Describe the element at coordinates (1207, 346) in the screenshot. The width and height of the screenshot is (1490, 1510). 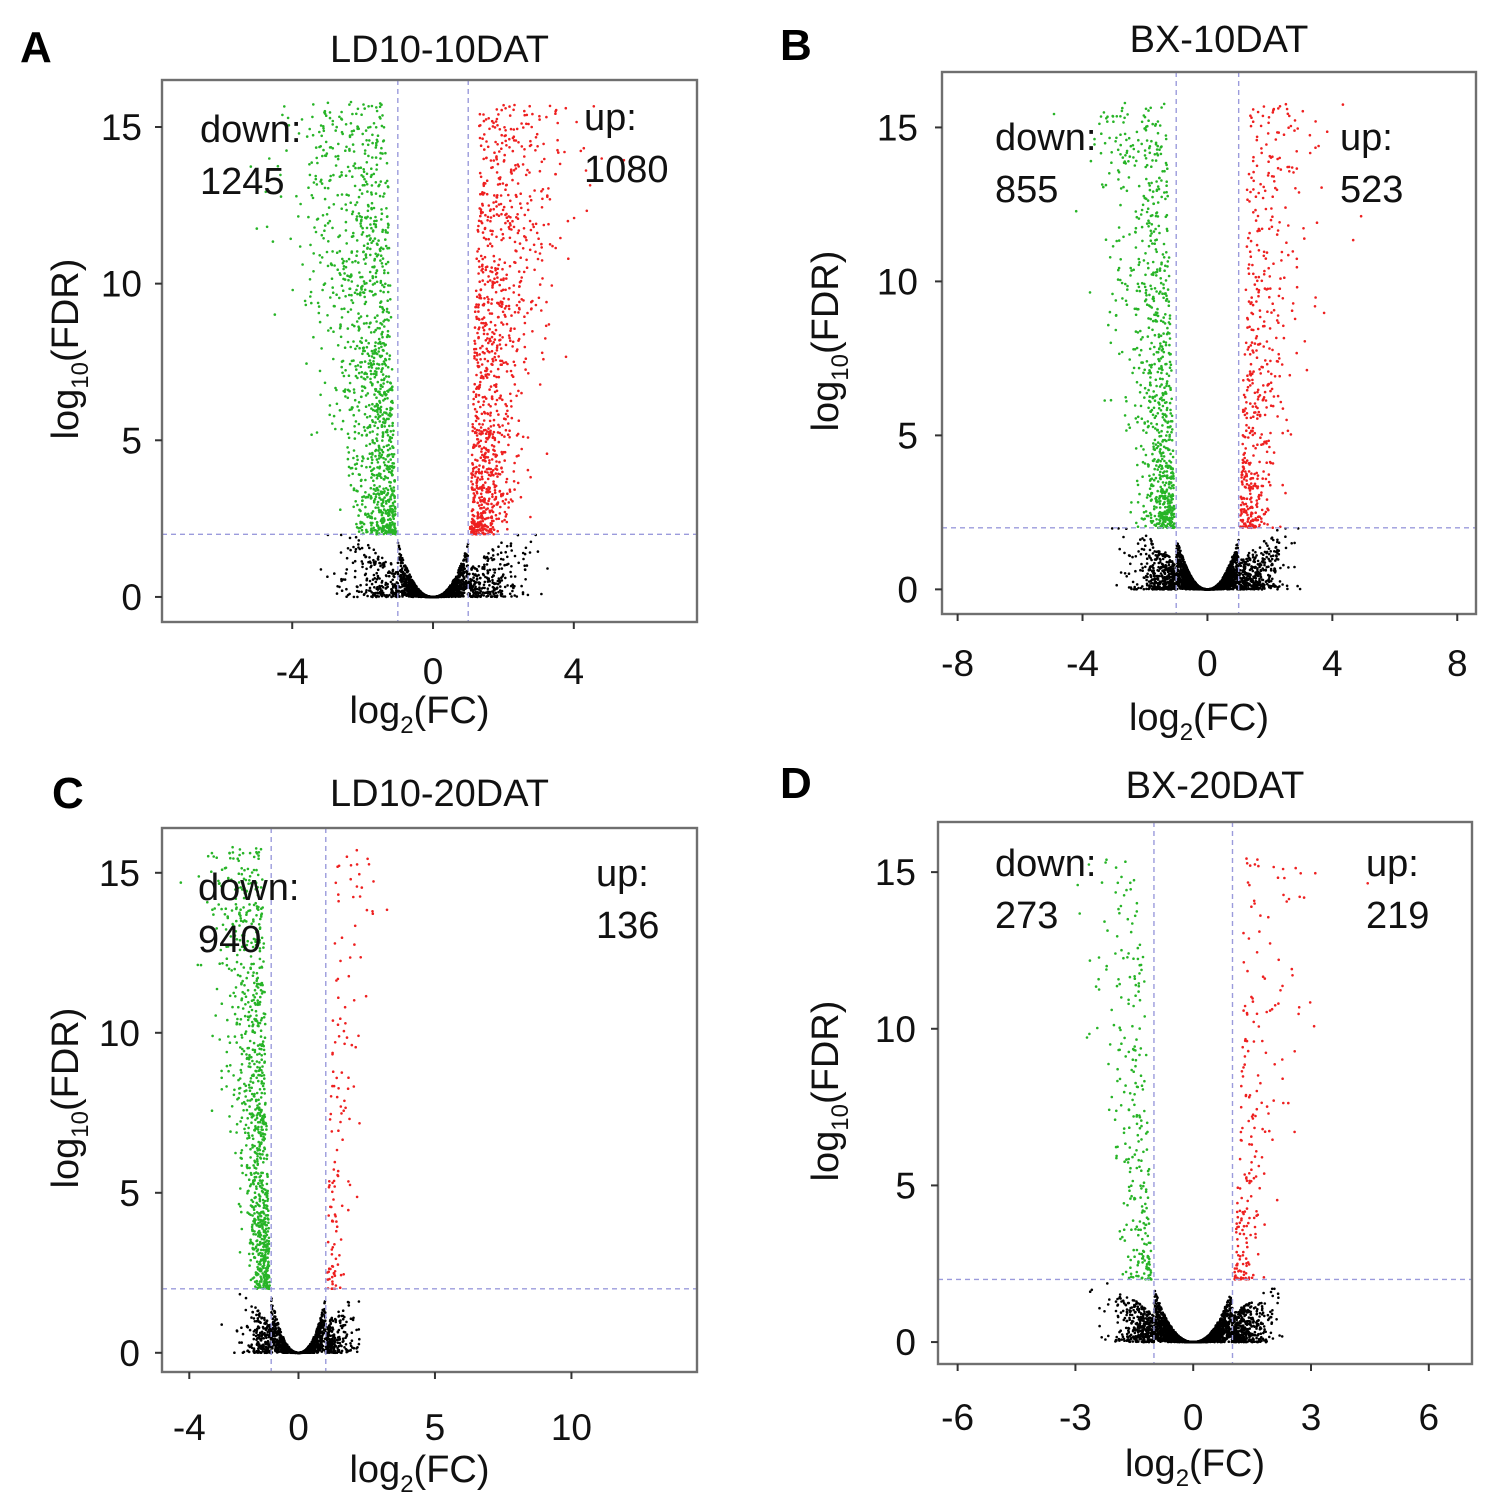
I see `points-layer` at that location.